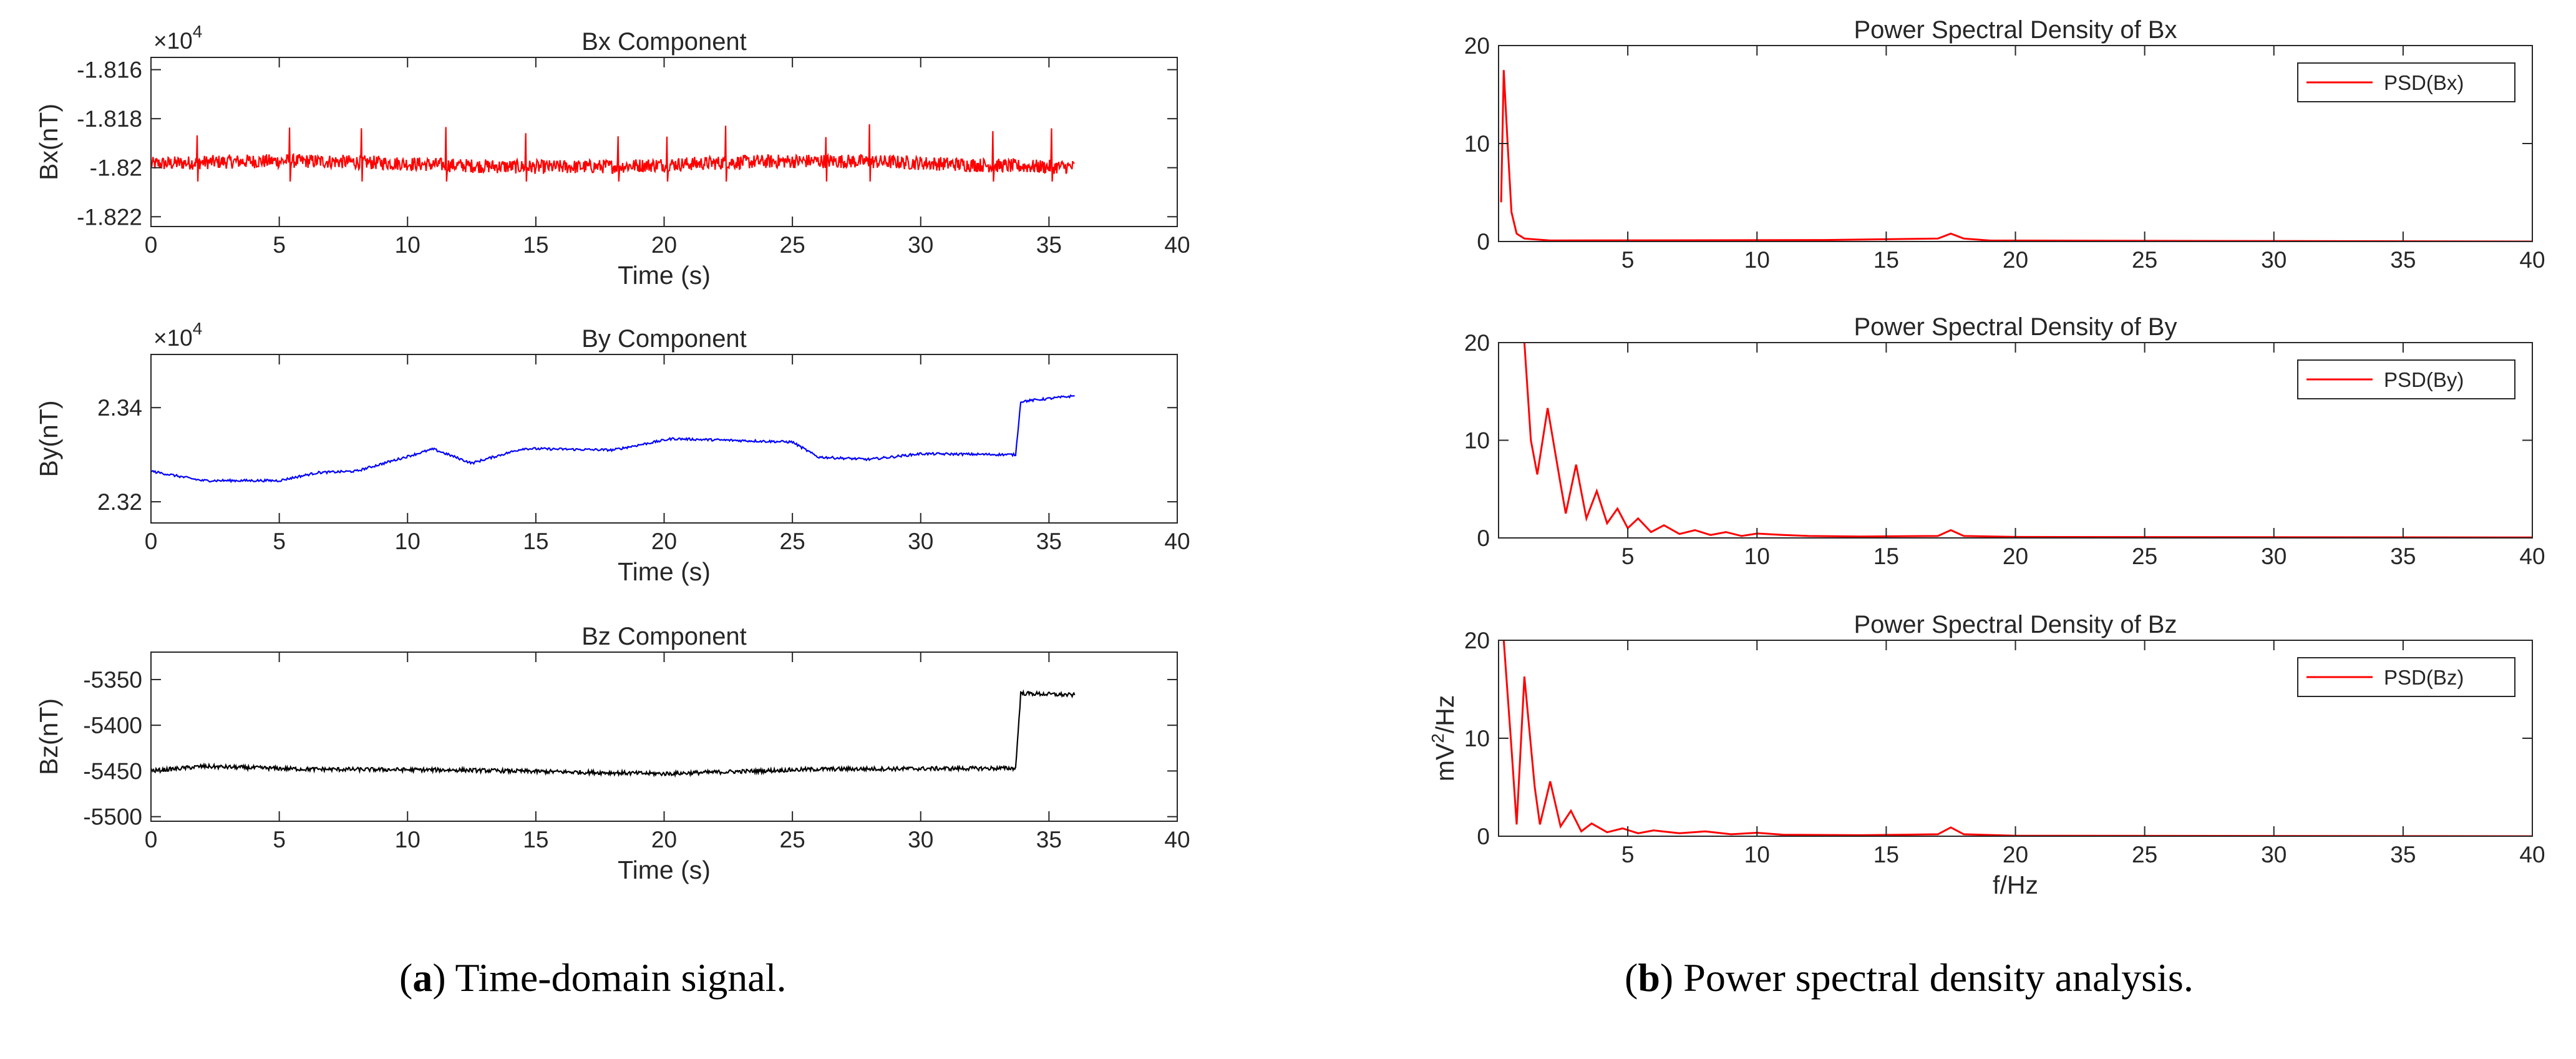  Describe the element at coordinates (110, 217) in the screenshot. I see `y-tick-label: -1.822` at that location.